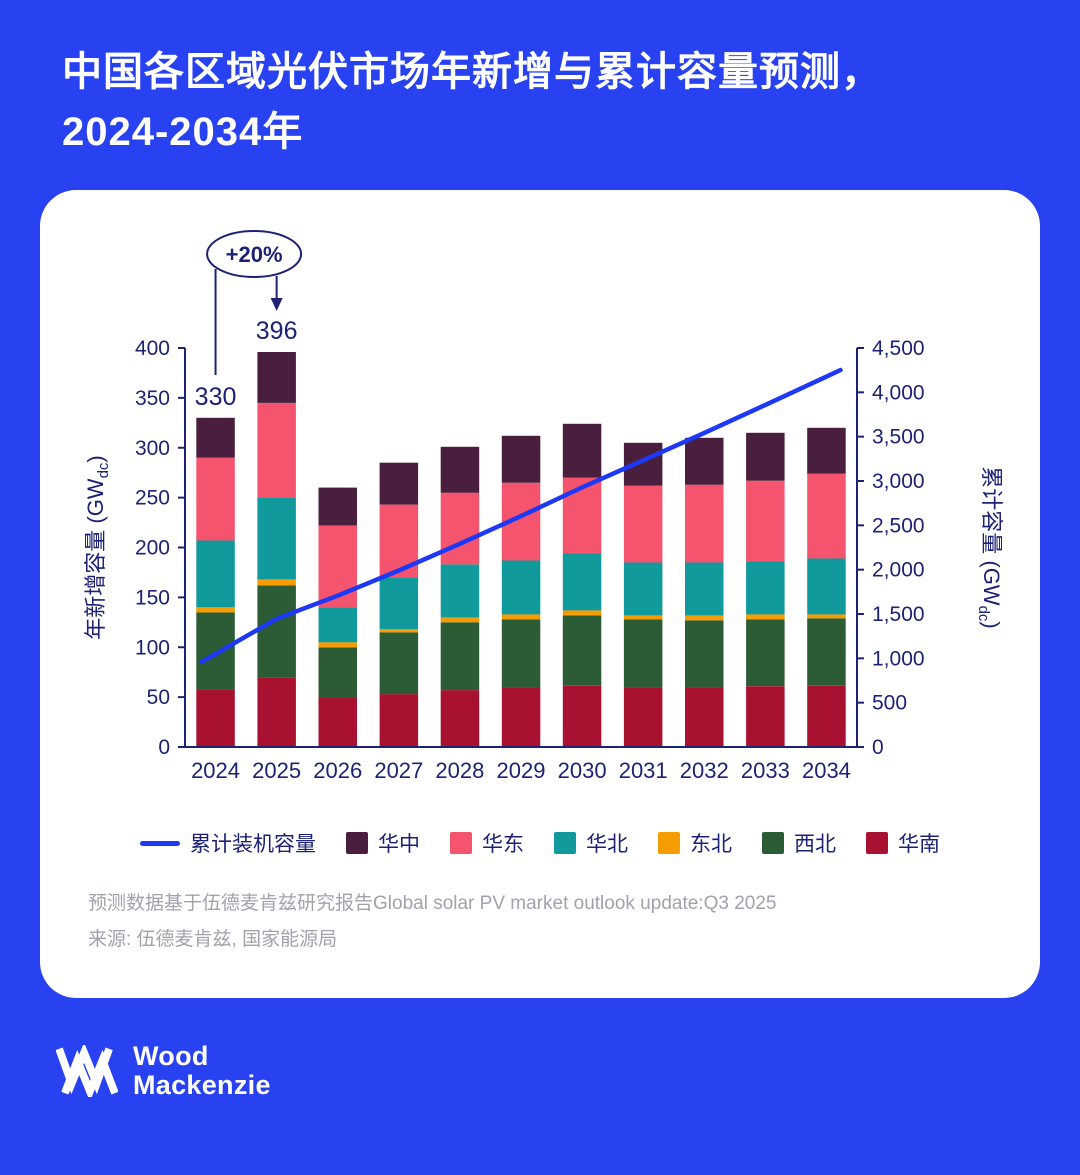 The image size is (1080, 1175). I want to click on x-tick-label: 2030, so click(582, 770).